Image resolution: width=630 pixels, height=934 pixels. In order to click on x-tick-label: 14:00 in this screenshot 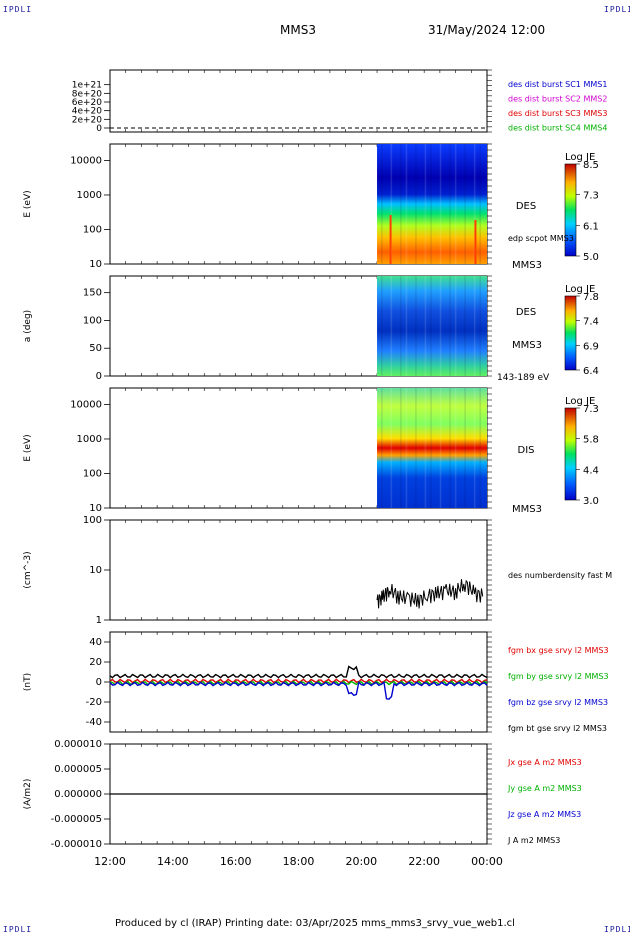, I will do `click(173, 861)`.